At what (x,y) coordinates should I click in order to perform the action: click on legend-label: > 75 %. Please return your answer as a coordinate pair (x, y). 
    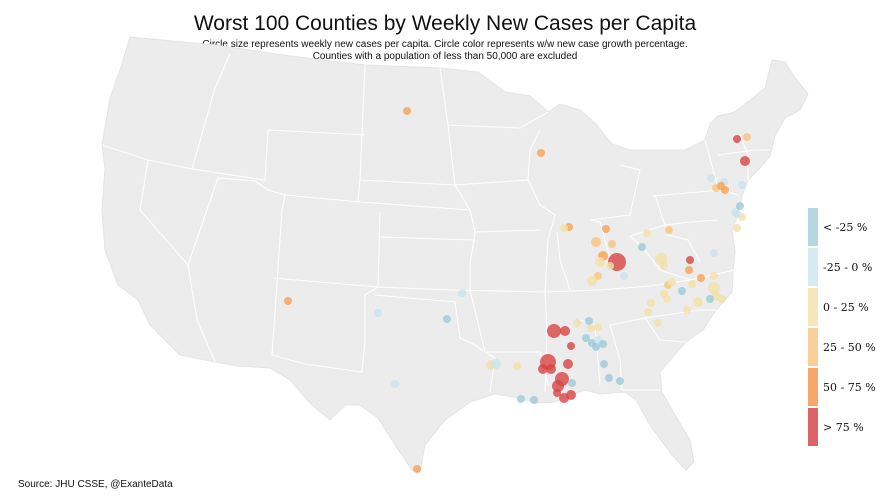
    Looking at the image, I should click on (843, 427).